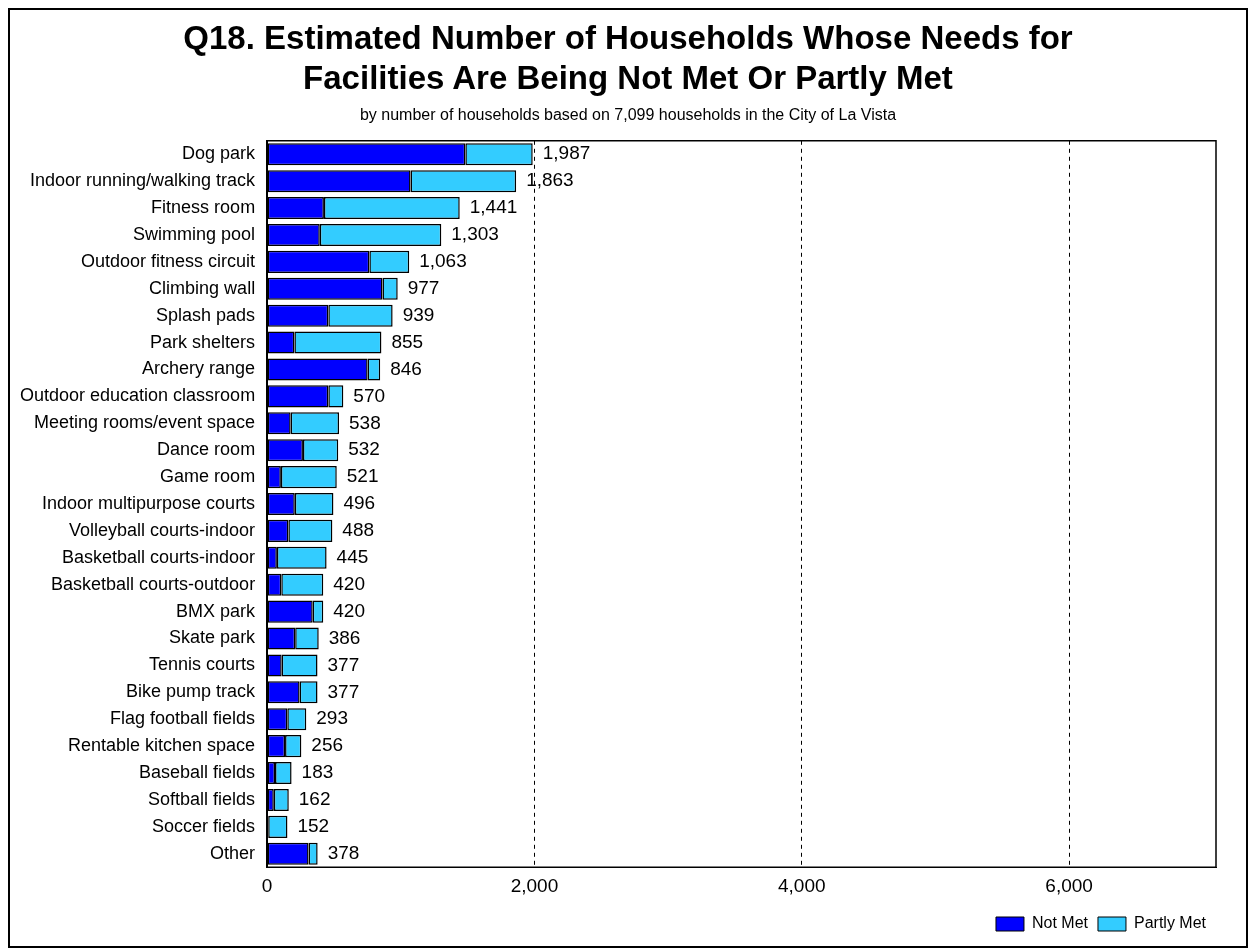  Describe the element at coordinates (359, 503) in the screenshot. I see `total-label: 496` at that location.